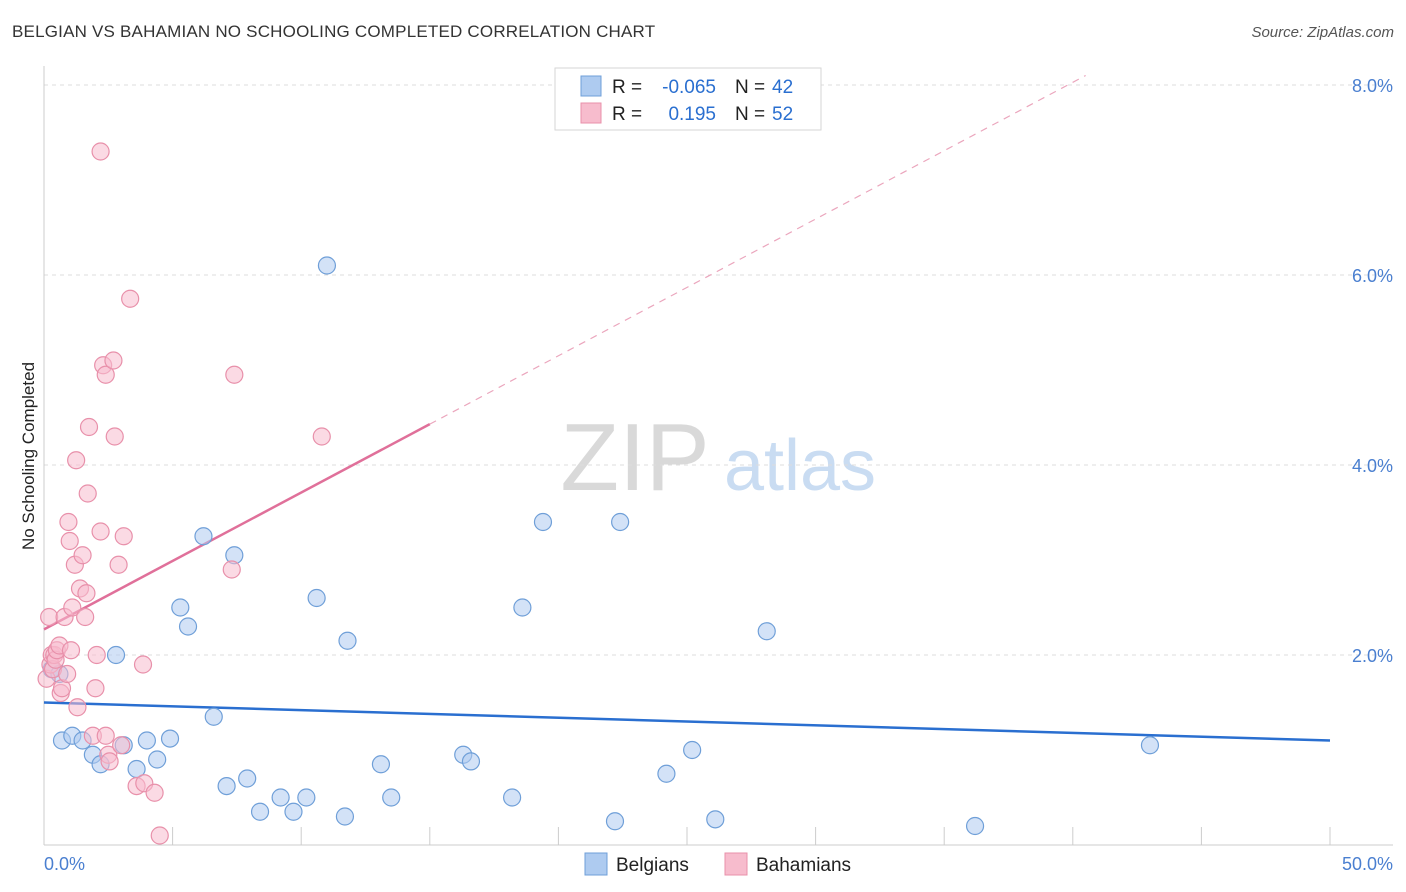 This screenshot has width=1406, height=892. Describe the element at coordinates (717, 864) in the screenshot. I see `bottom-legend: Belgians Bahamians` at that location.